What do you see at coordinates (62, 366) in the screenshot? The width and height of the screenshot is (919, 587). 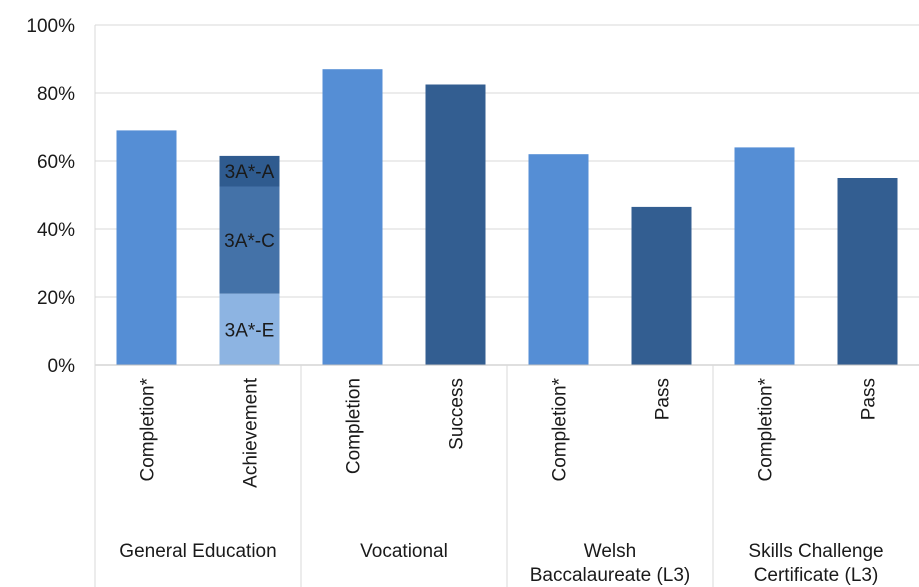 I see `y-tick-label: 0%` at bounding box center [62, 366].